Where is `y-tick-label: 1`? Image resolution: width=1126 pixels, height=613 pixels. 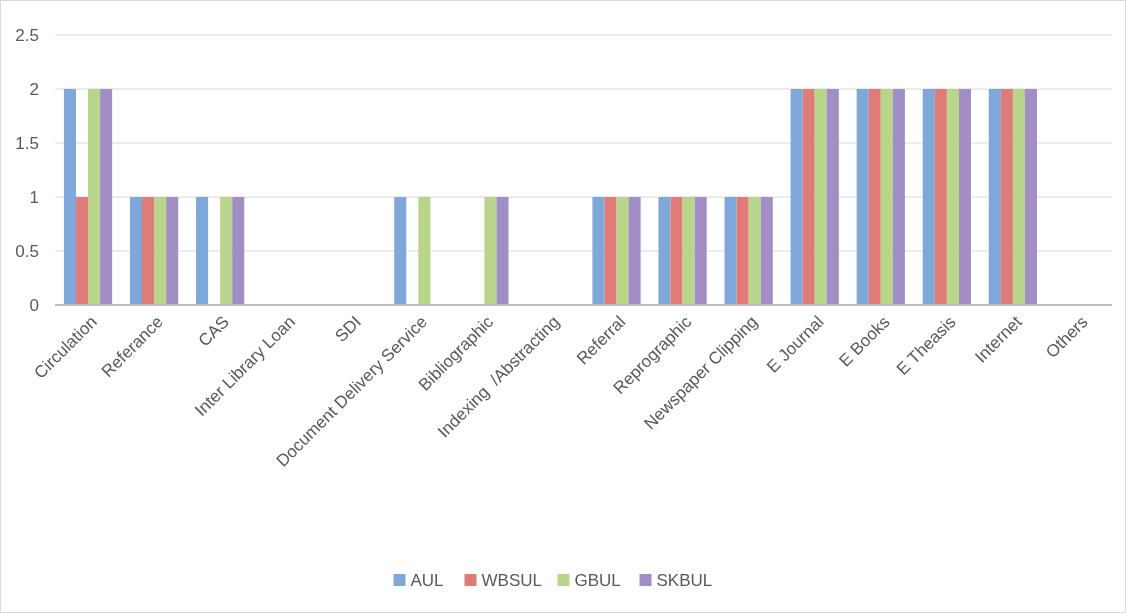
y-tick-label: 1 is located at coordinates (34, 197).